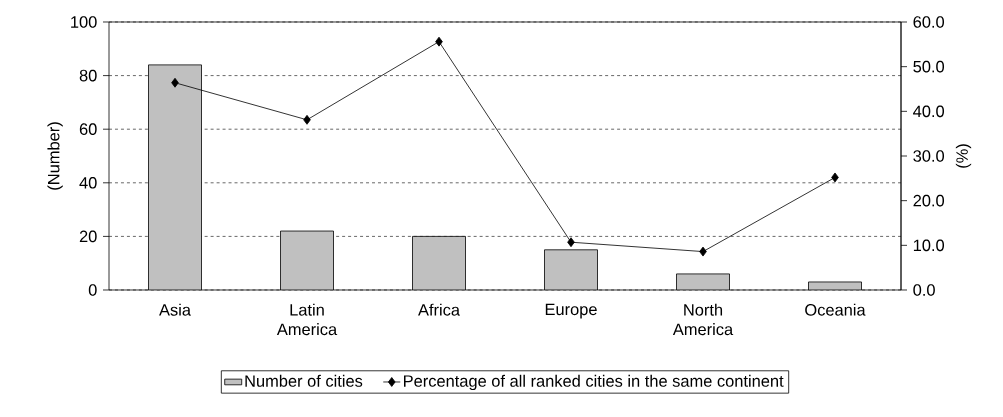 The image size is (1003, 417). I want to click on y2-tick-label: 10.0, so click(929, 245).